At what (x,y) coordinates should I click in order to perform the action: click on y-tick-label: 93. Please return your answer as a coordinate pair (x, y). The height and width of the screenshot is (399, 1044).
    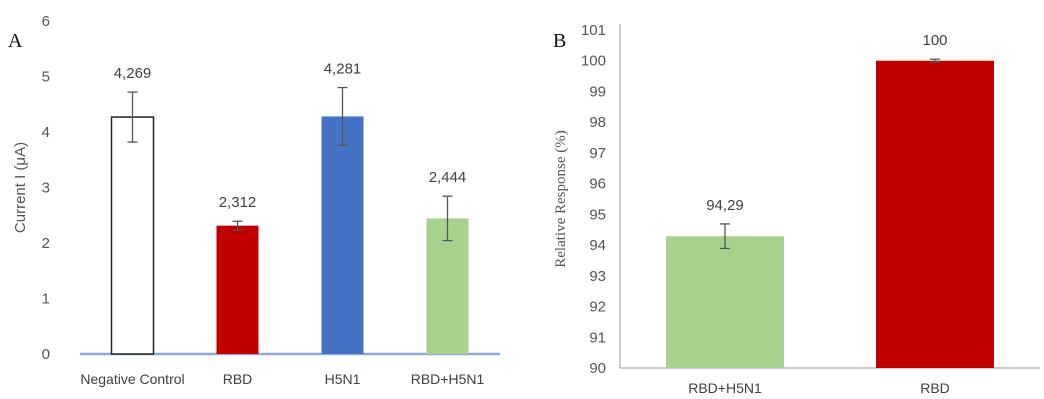
    Looking at the image, I should click on (597, 276).